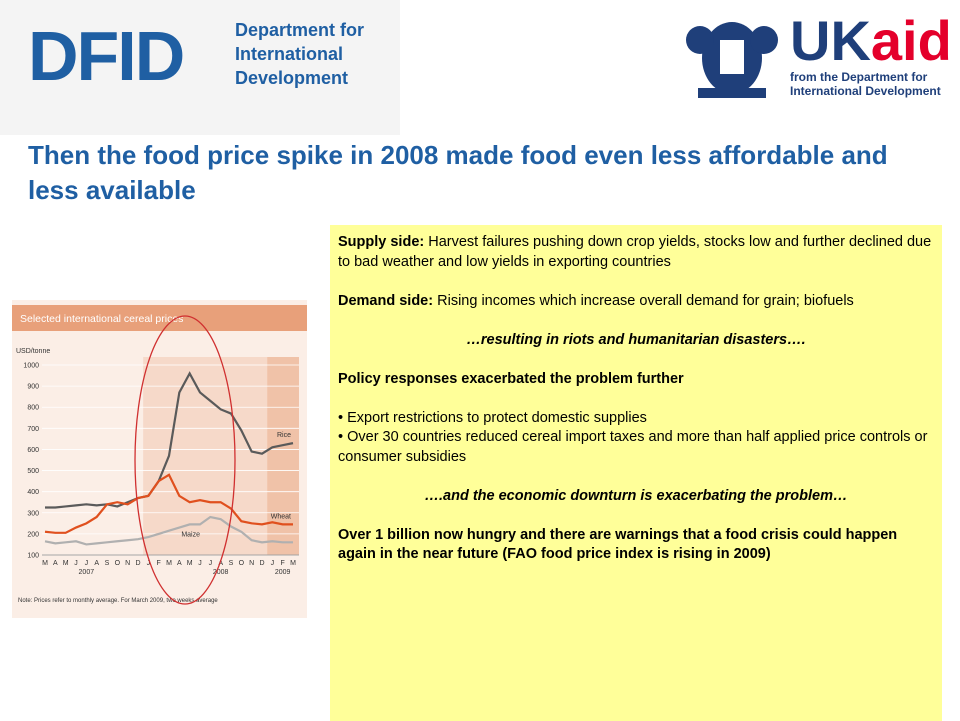 The width and height of the screenshot is (960, 721). I want to click on line: from the Department for, so click(859, 77).